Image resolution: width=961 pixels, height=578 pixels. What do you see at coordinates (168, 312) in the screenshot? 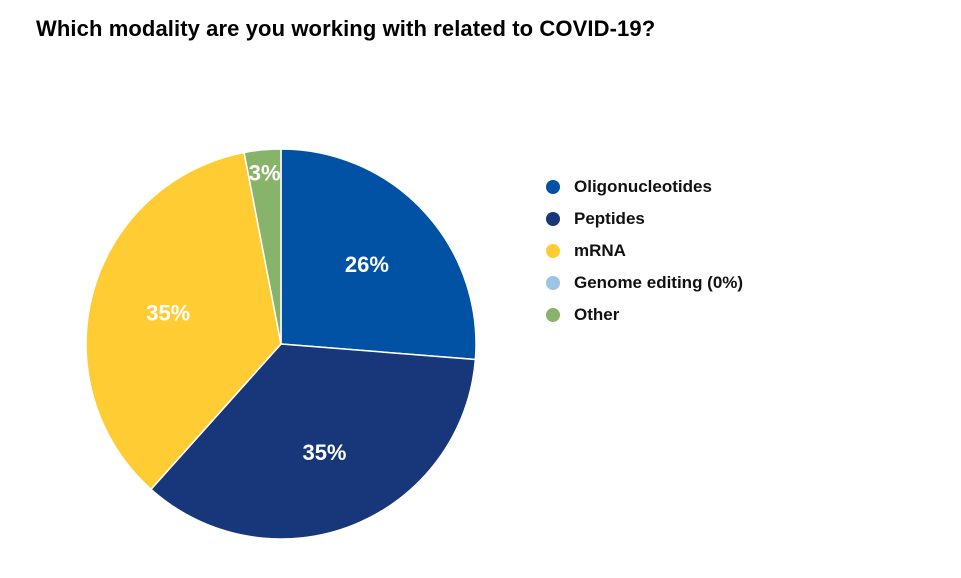
I see `slice-label-mrna: 35%` at bounding box center [168, 312].